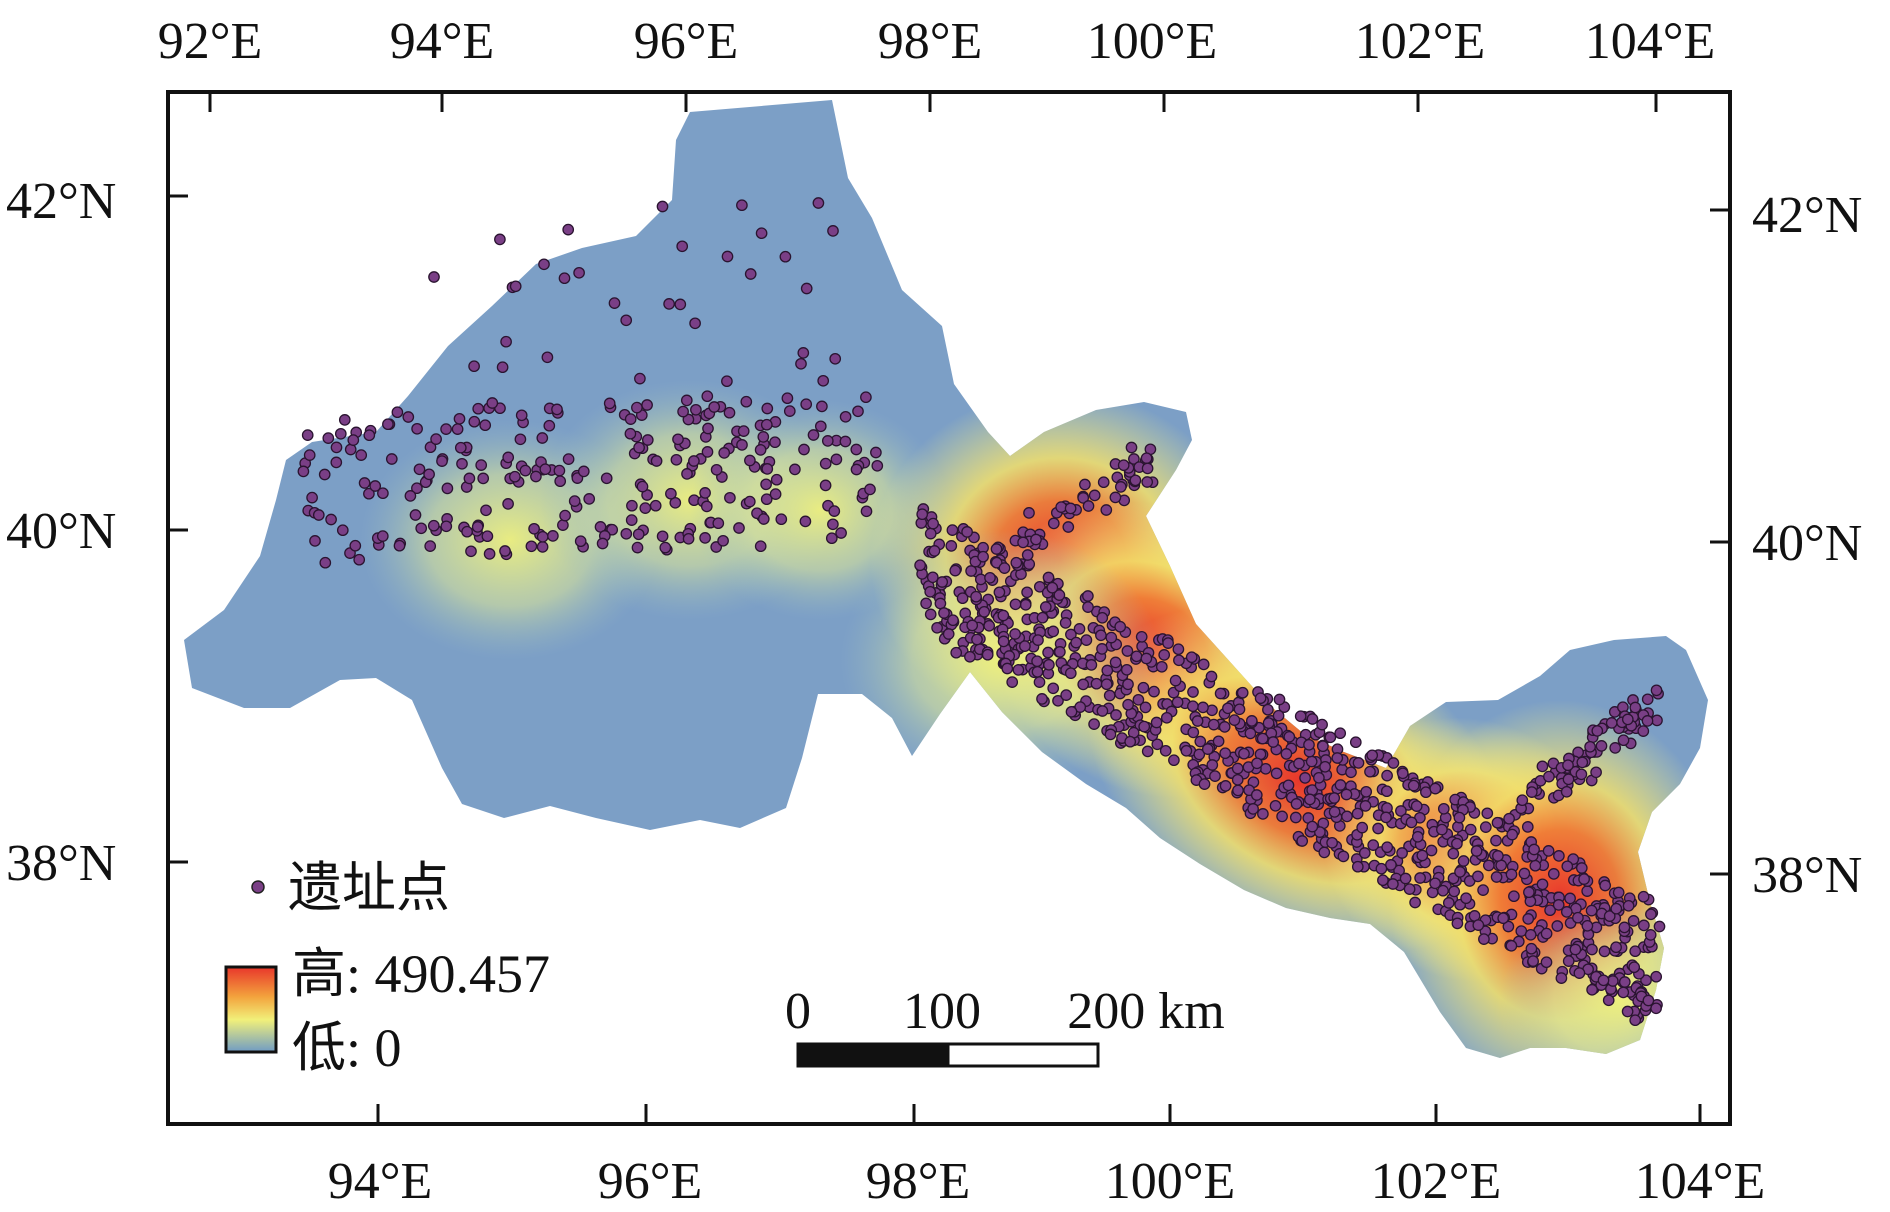 The height and width of the screenshot is (1212, 1890). What do you see at coordinates (942, 1011) in the screenshot?
I see `scale-label-100: 100` at bounding box center [942, 1011].